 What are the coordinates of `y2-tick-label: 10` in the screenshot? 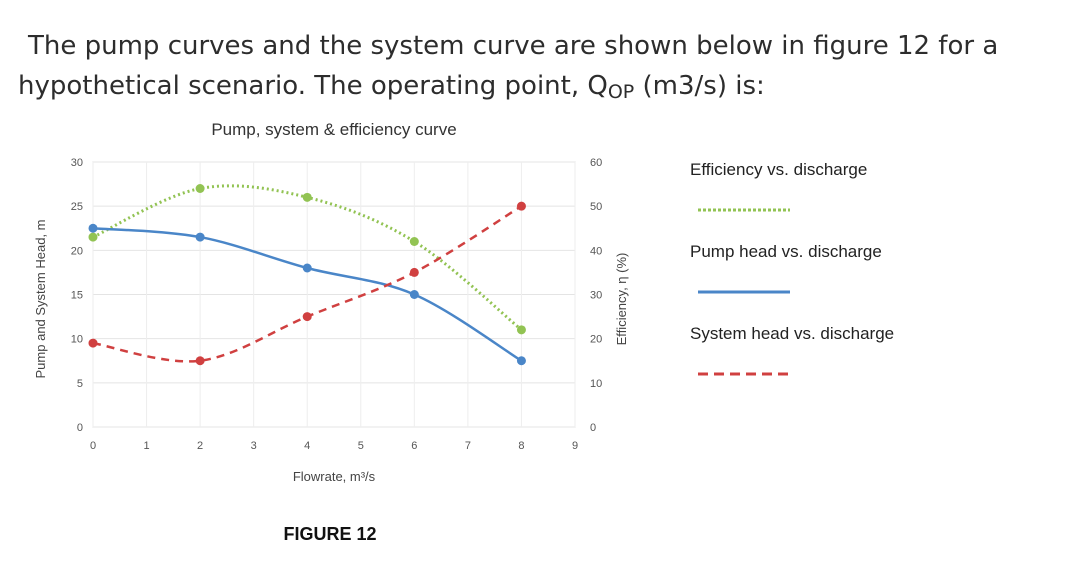 It's located at (596, 384).